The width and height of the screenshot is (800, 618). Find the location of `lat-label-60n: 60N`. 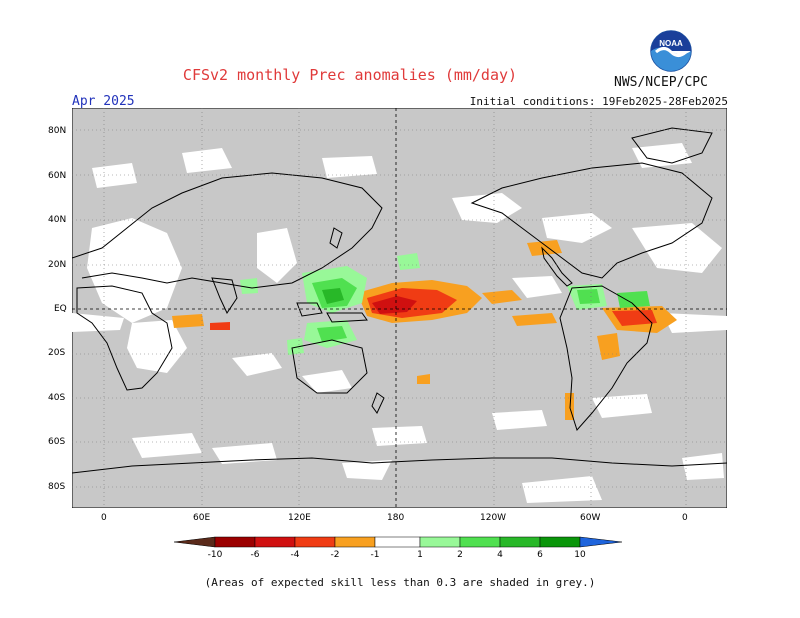

lat-label-60n: 60N is located at coordinates (57, 176).